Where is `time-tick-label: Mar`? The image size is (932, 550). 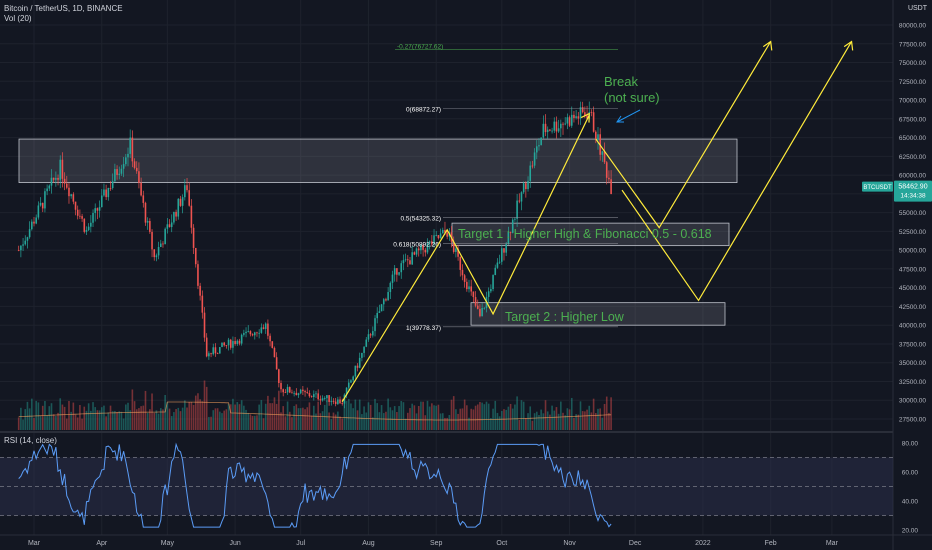
time-tick-label: Mar is located at coordinates (832, 543).